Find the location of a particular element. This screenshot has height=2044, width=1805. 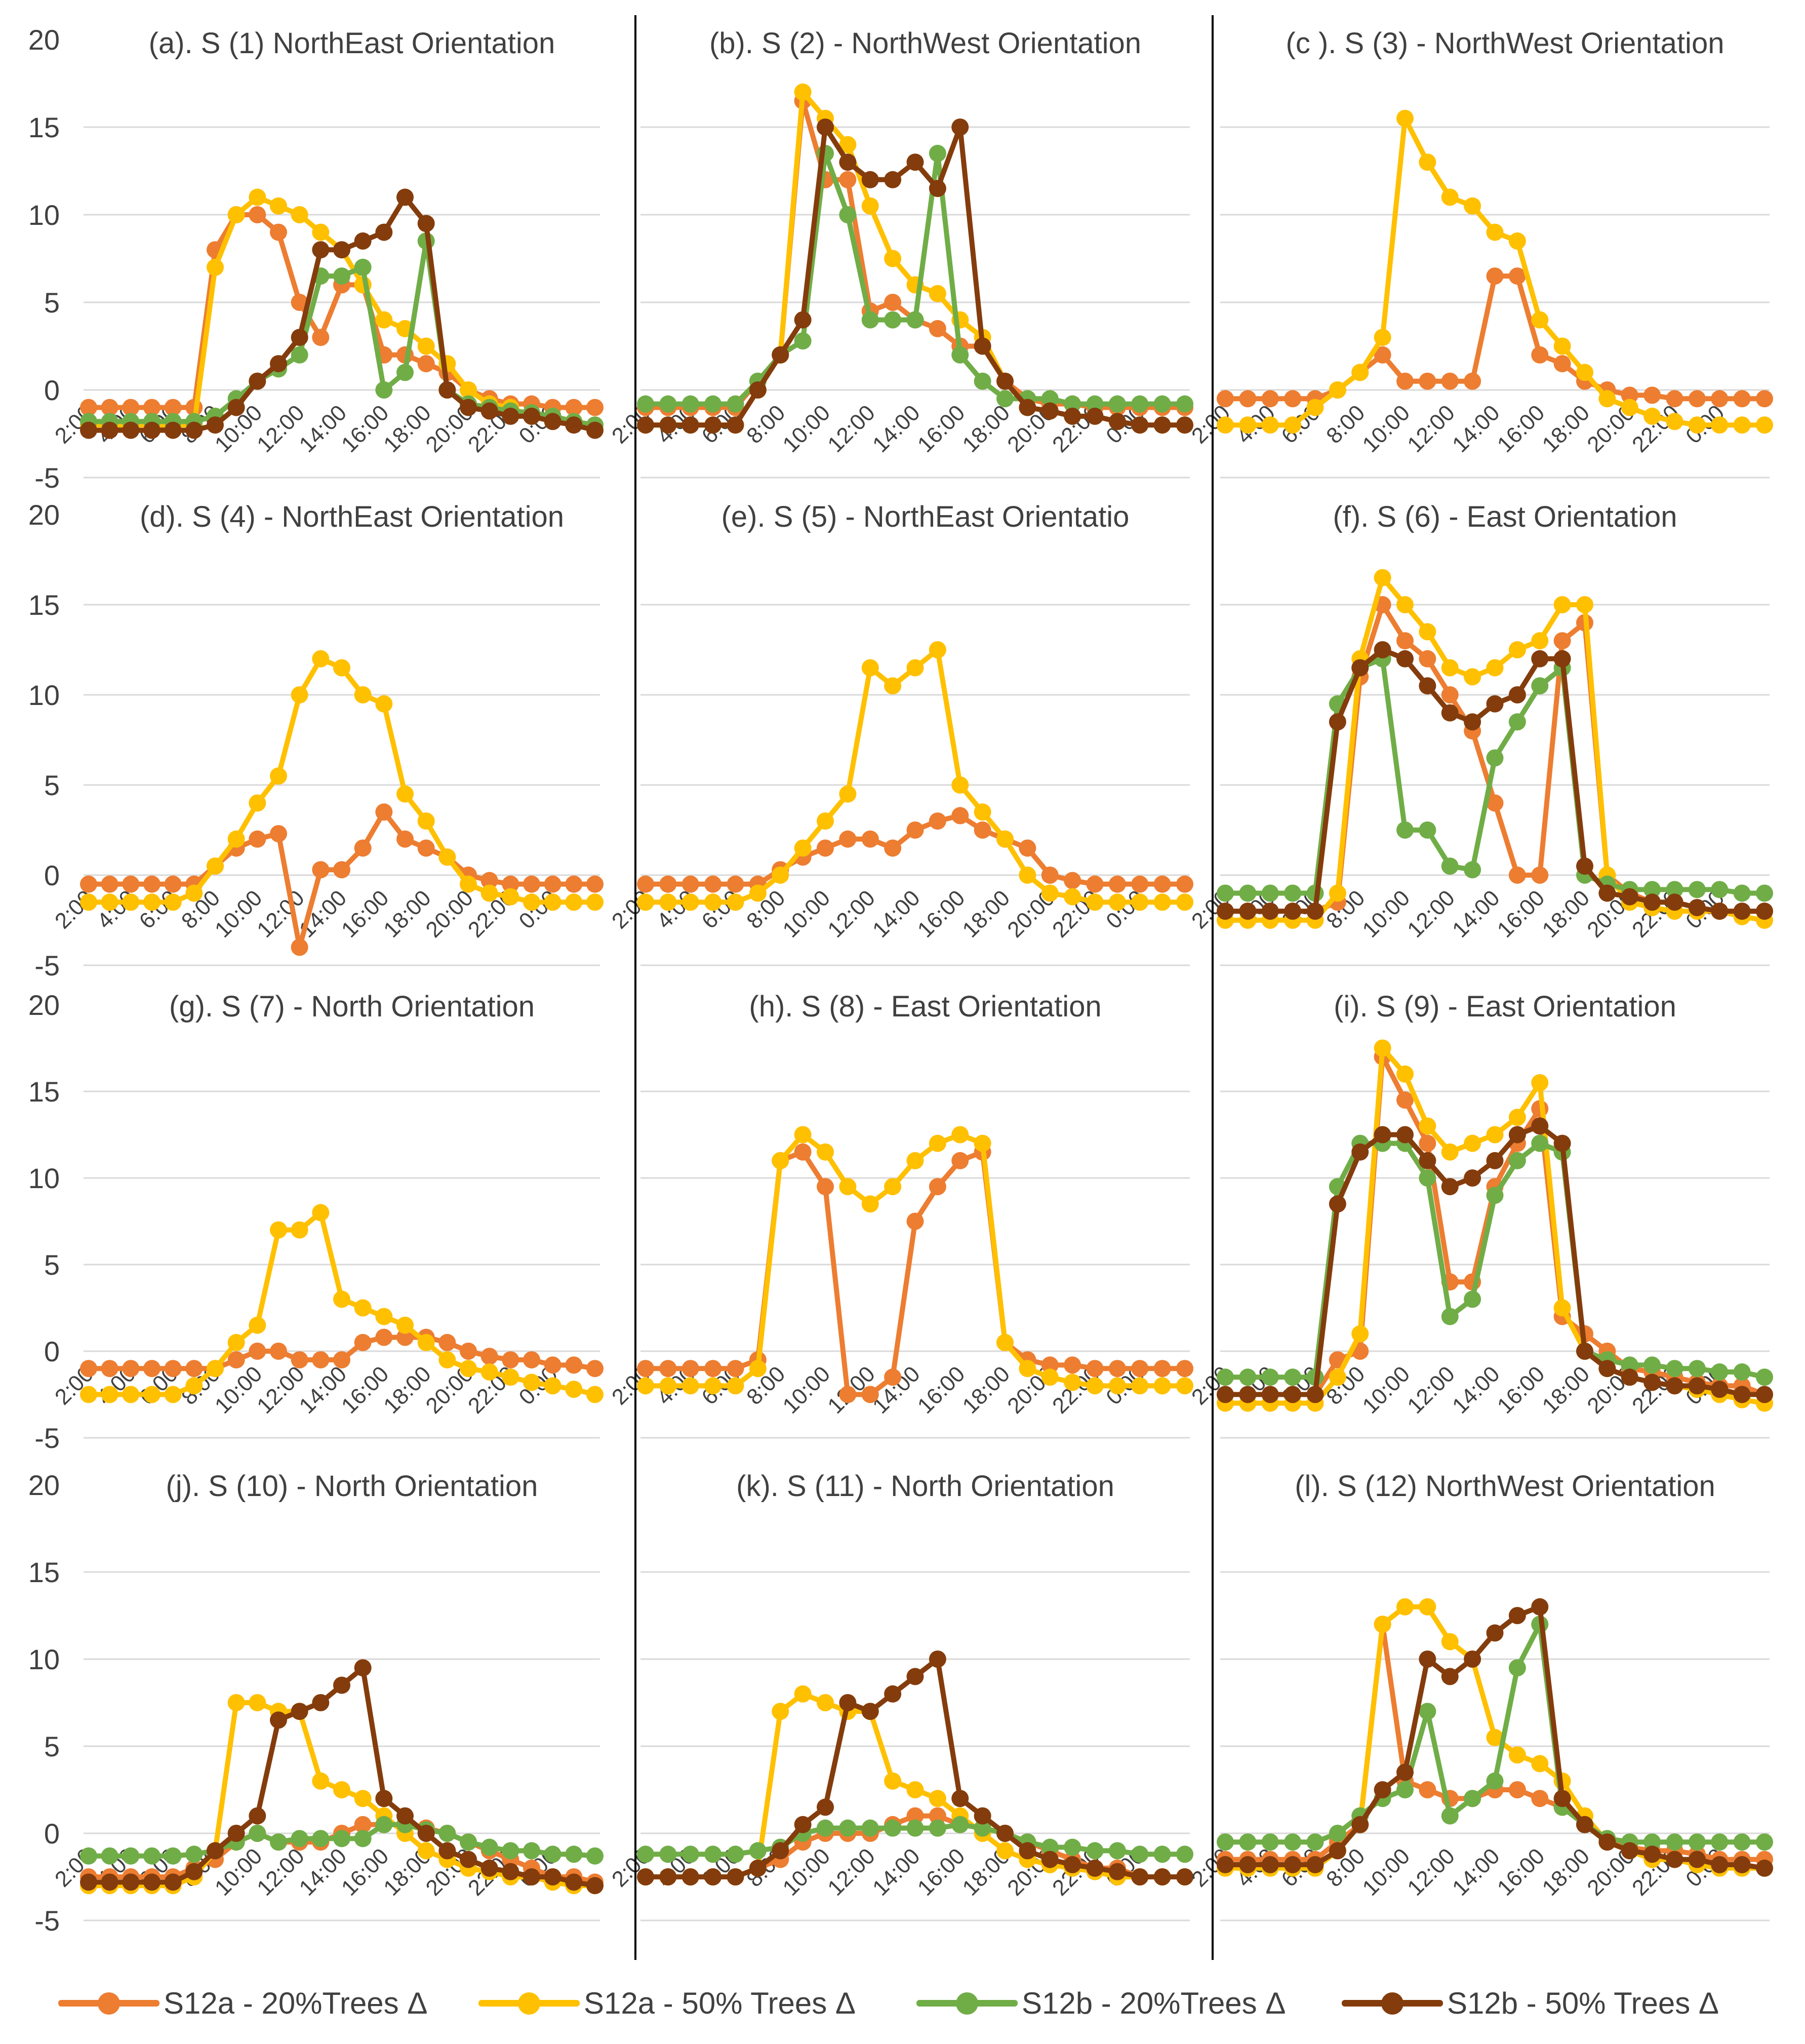

series-s12b-50-trees--line is located at coordinates (1495, 780).